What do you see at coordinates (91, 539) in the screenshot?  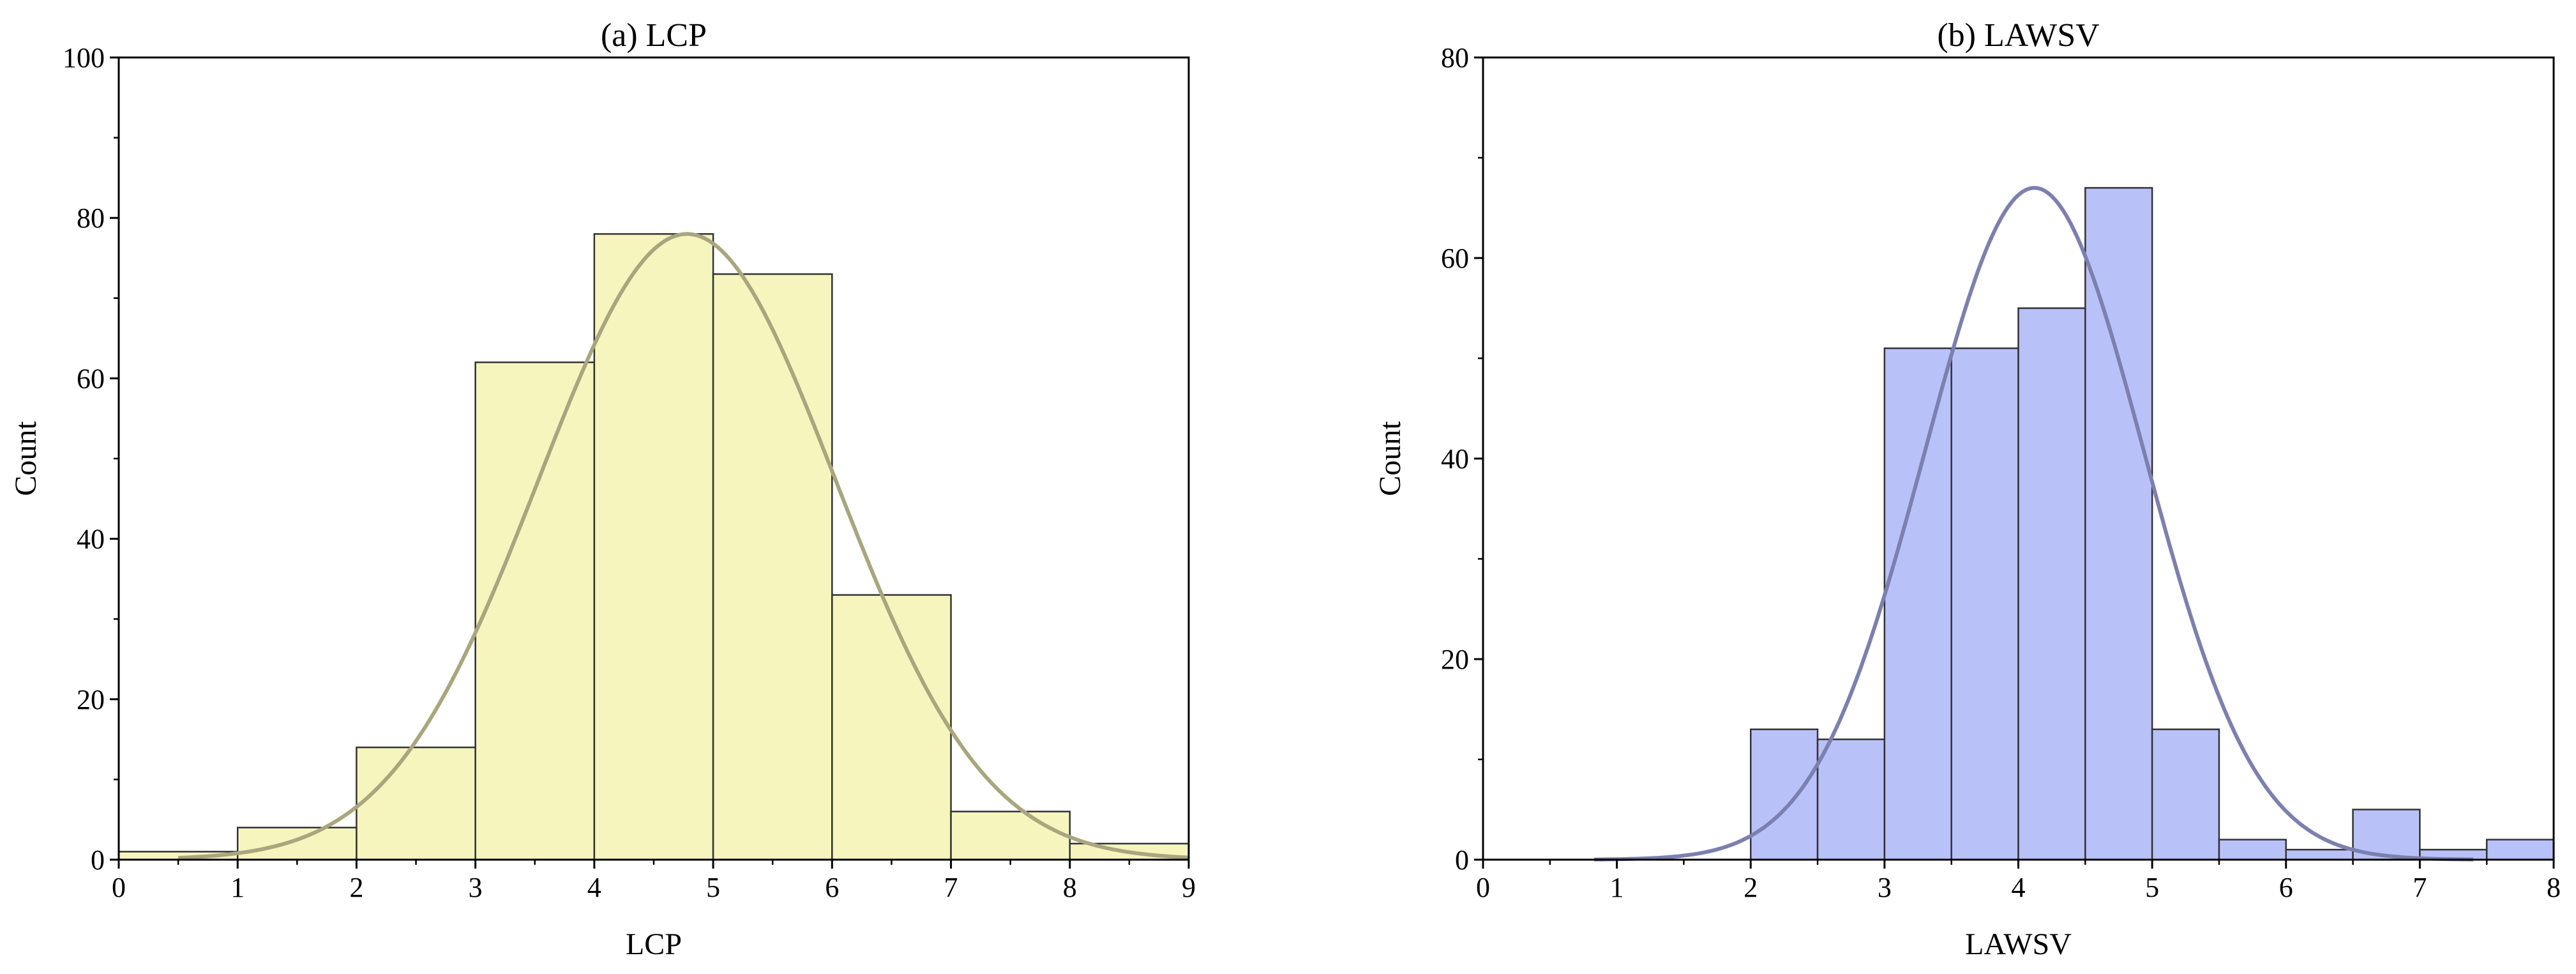 I see `y-tick-label-lcp-40: 40` at bounding box center [91, 539].